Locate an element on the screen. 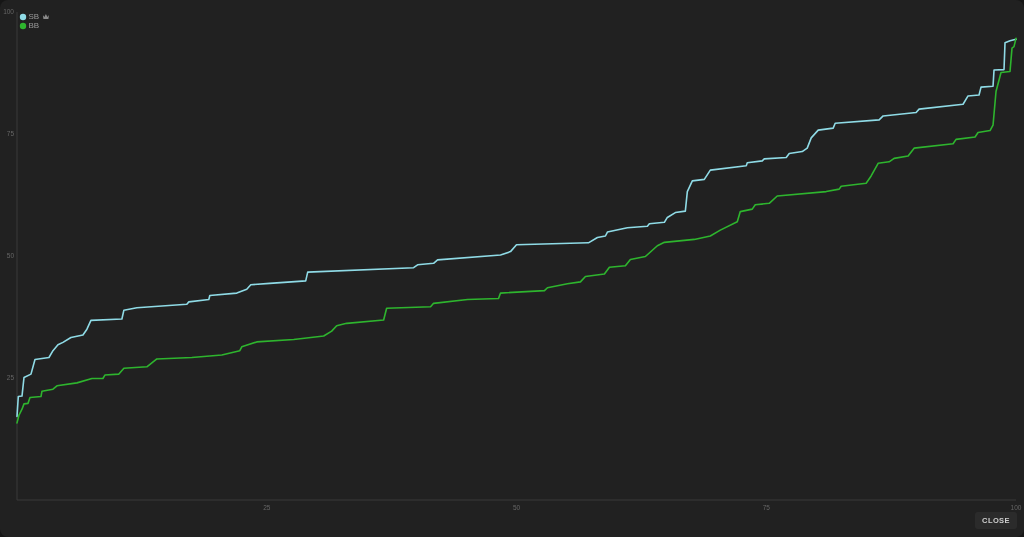  legend-label: SB is located at coordinates (34, 17).